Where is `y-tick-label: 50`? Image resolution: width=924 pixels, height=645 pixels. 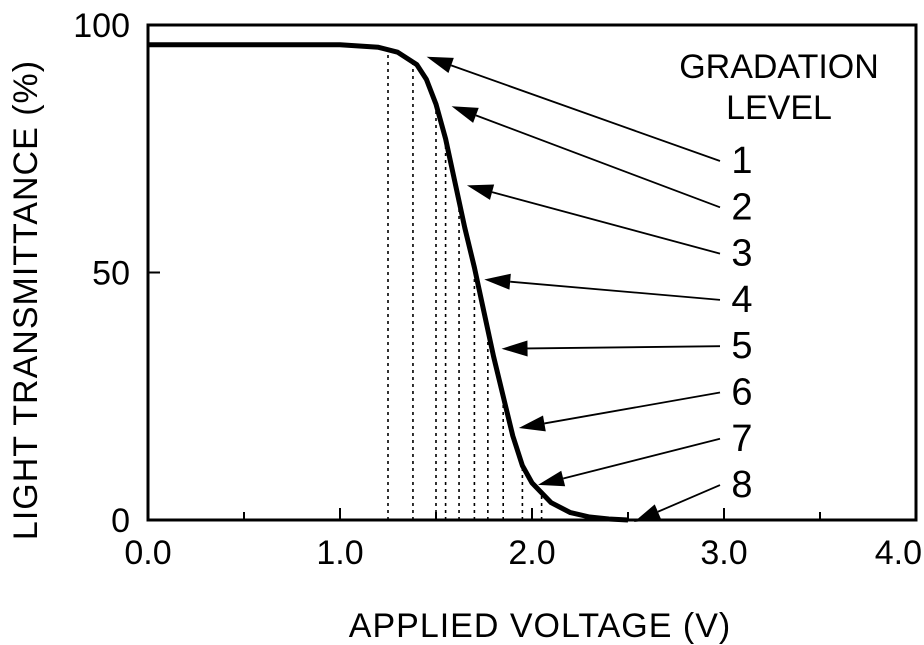
y-tick-label: 50 is located at coordinates (111, 274).